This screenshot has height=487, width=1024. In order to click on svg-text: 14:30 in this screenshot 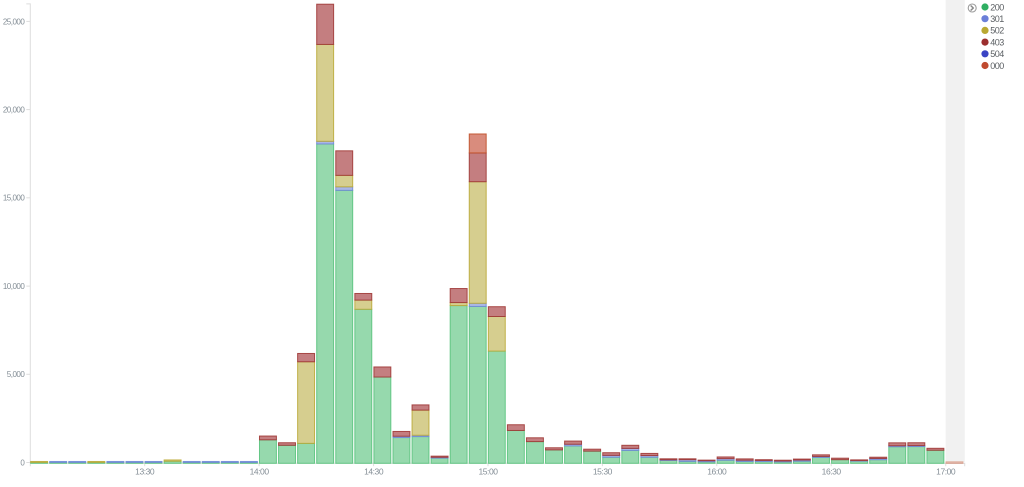, I will do `click(374, 472)`.